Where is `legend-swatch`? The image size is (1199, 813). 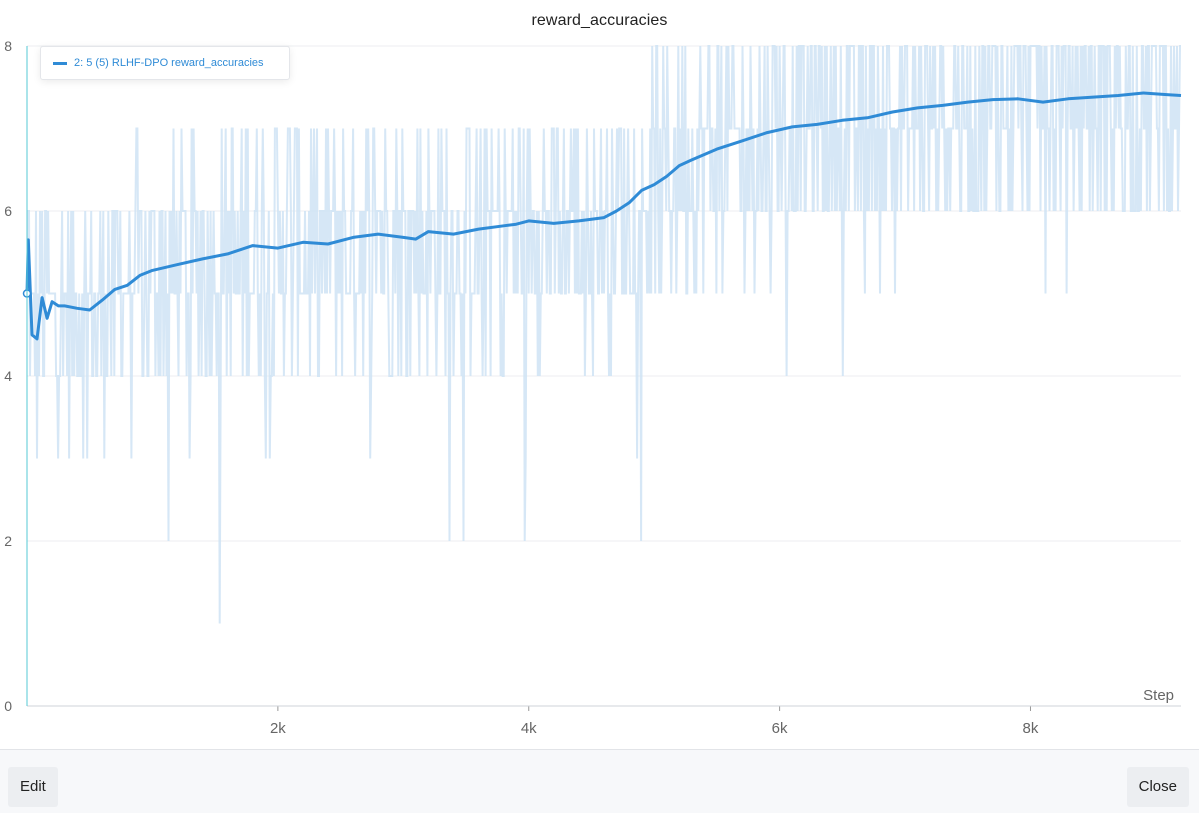
legend-swatch is located at coordinates (60, 63).